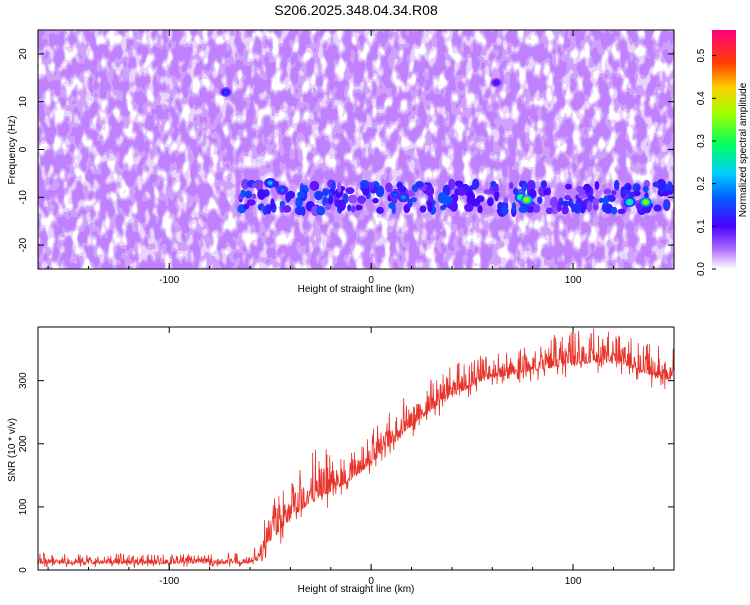 This screenshot has width=750, height=605. I want to click on colorbar-tick-label: 0.1, so click(701, 226).